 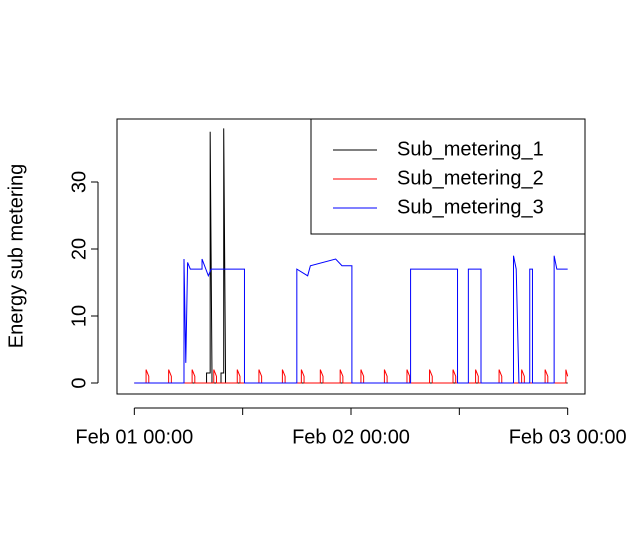 I want to click on x-tick-label: Feb 02 00:00, so click(x=351, y=437).